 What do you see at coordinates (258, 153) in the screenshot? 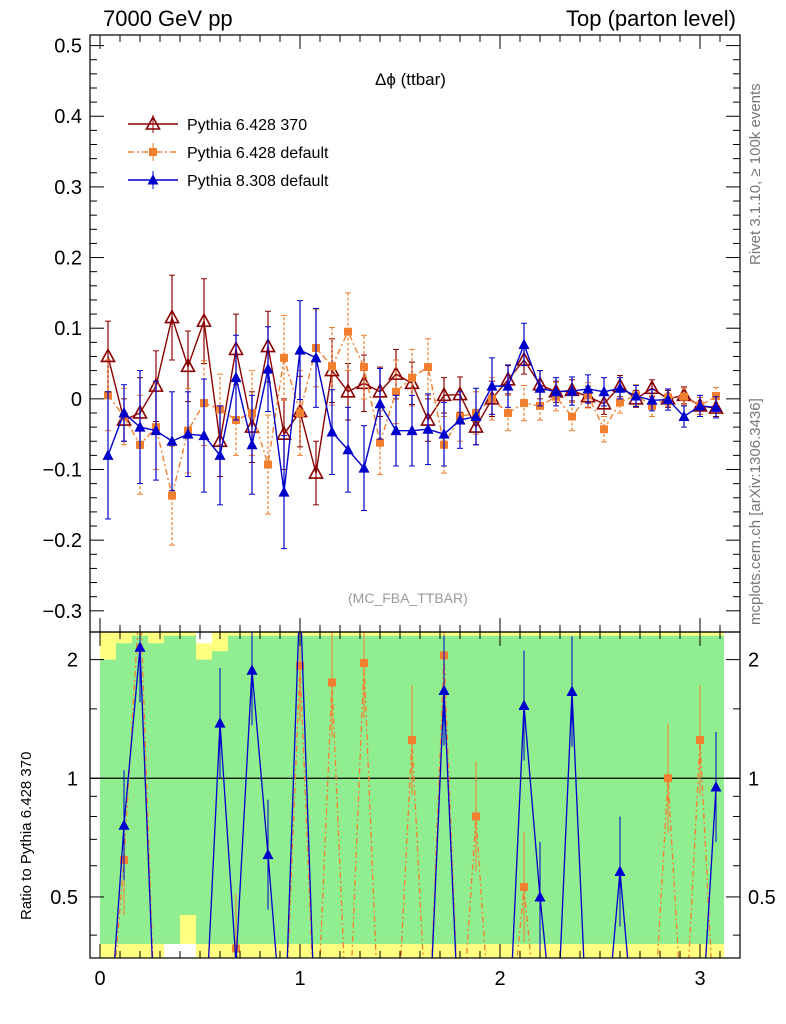
I see `legend-label: Pythia 6.428 default` at bounding box center [258, 153].